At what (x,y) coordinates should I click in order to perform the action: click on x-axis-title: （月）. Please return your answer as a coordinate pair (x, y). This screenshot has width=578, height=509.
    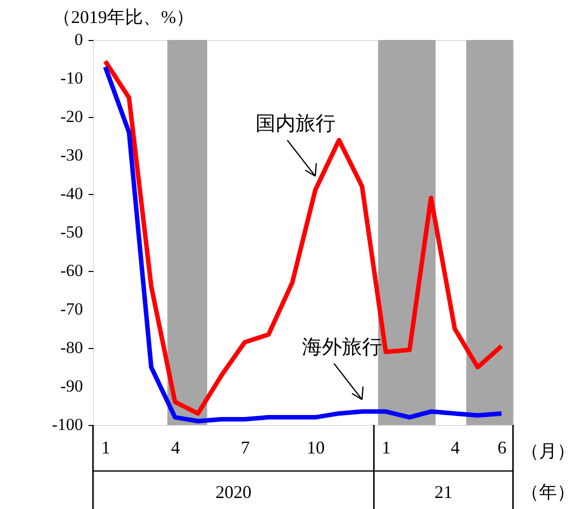
    Looking at the image, I should click on (548, 451).